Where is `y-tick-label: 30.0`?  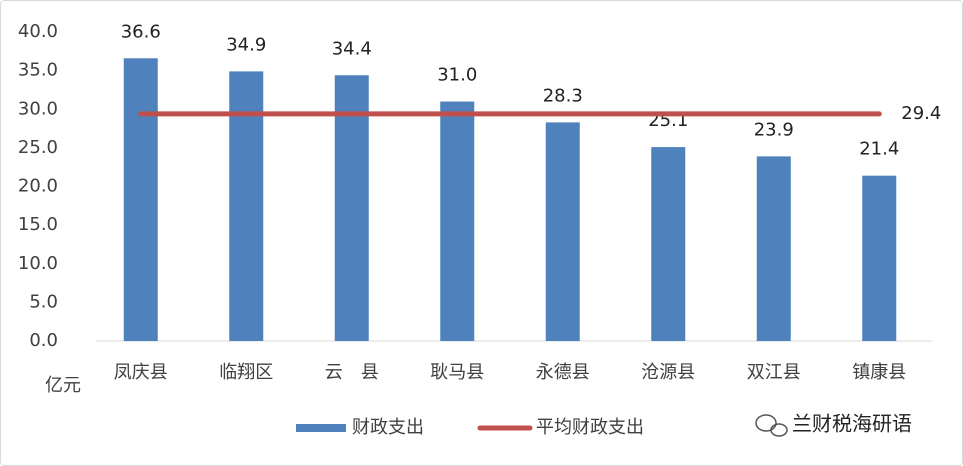 y-tick-label: 30.0 is located at coordinates (38, 108).